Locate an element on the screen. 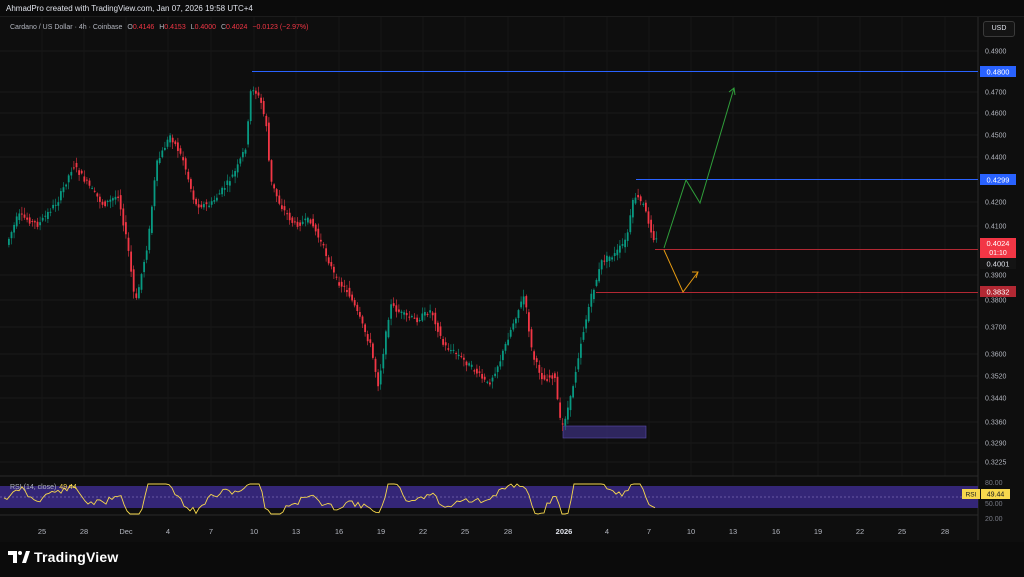  price-label-resistance-top: 0.4800 is located at coordinates (998, 71).